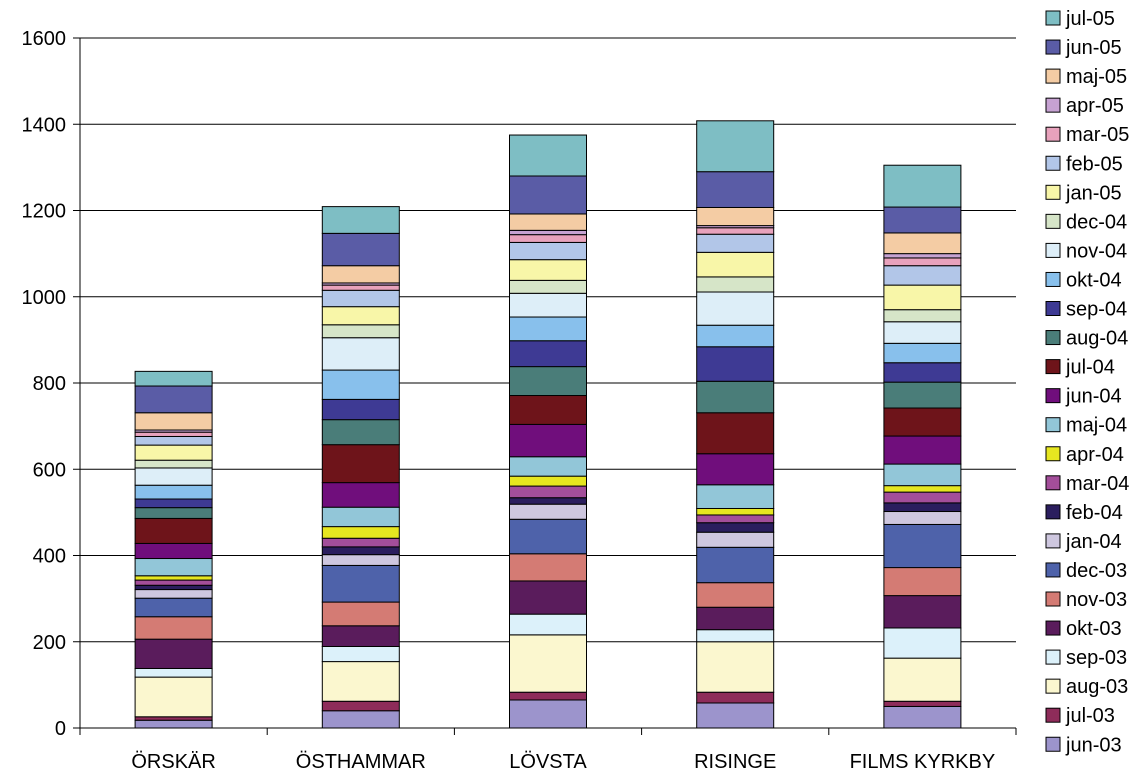 The height and width of the screenshot is (781, 1146). Describe the element at coordinates (44, 298) in the screenshot. I see `y-tick-label: 1000` at that location.